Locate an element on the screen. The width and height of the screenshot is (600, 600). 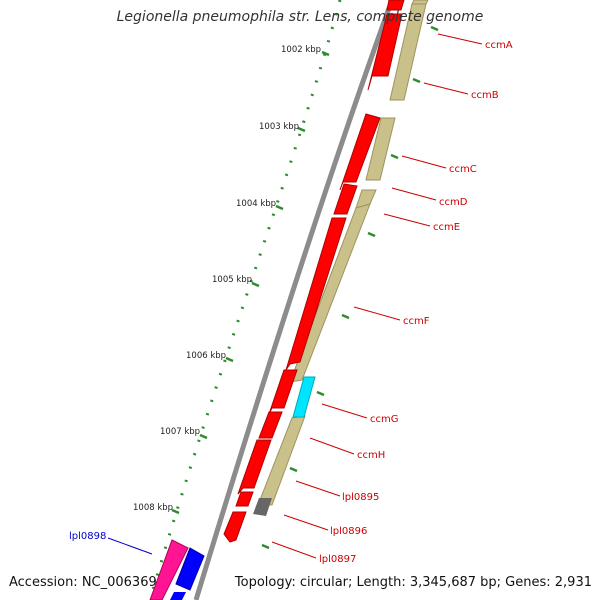
gene-ccmB is located at coordinates (385, 52).